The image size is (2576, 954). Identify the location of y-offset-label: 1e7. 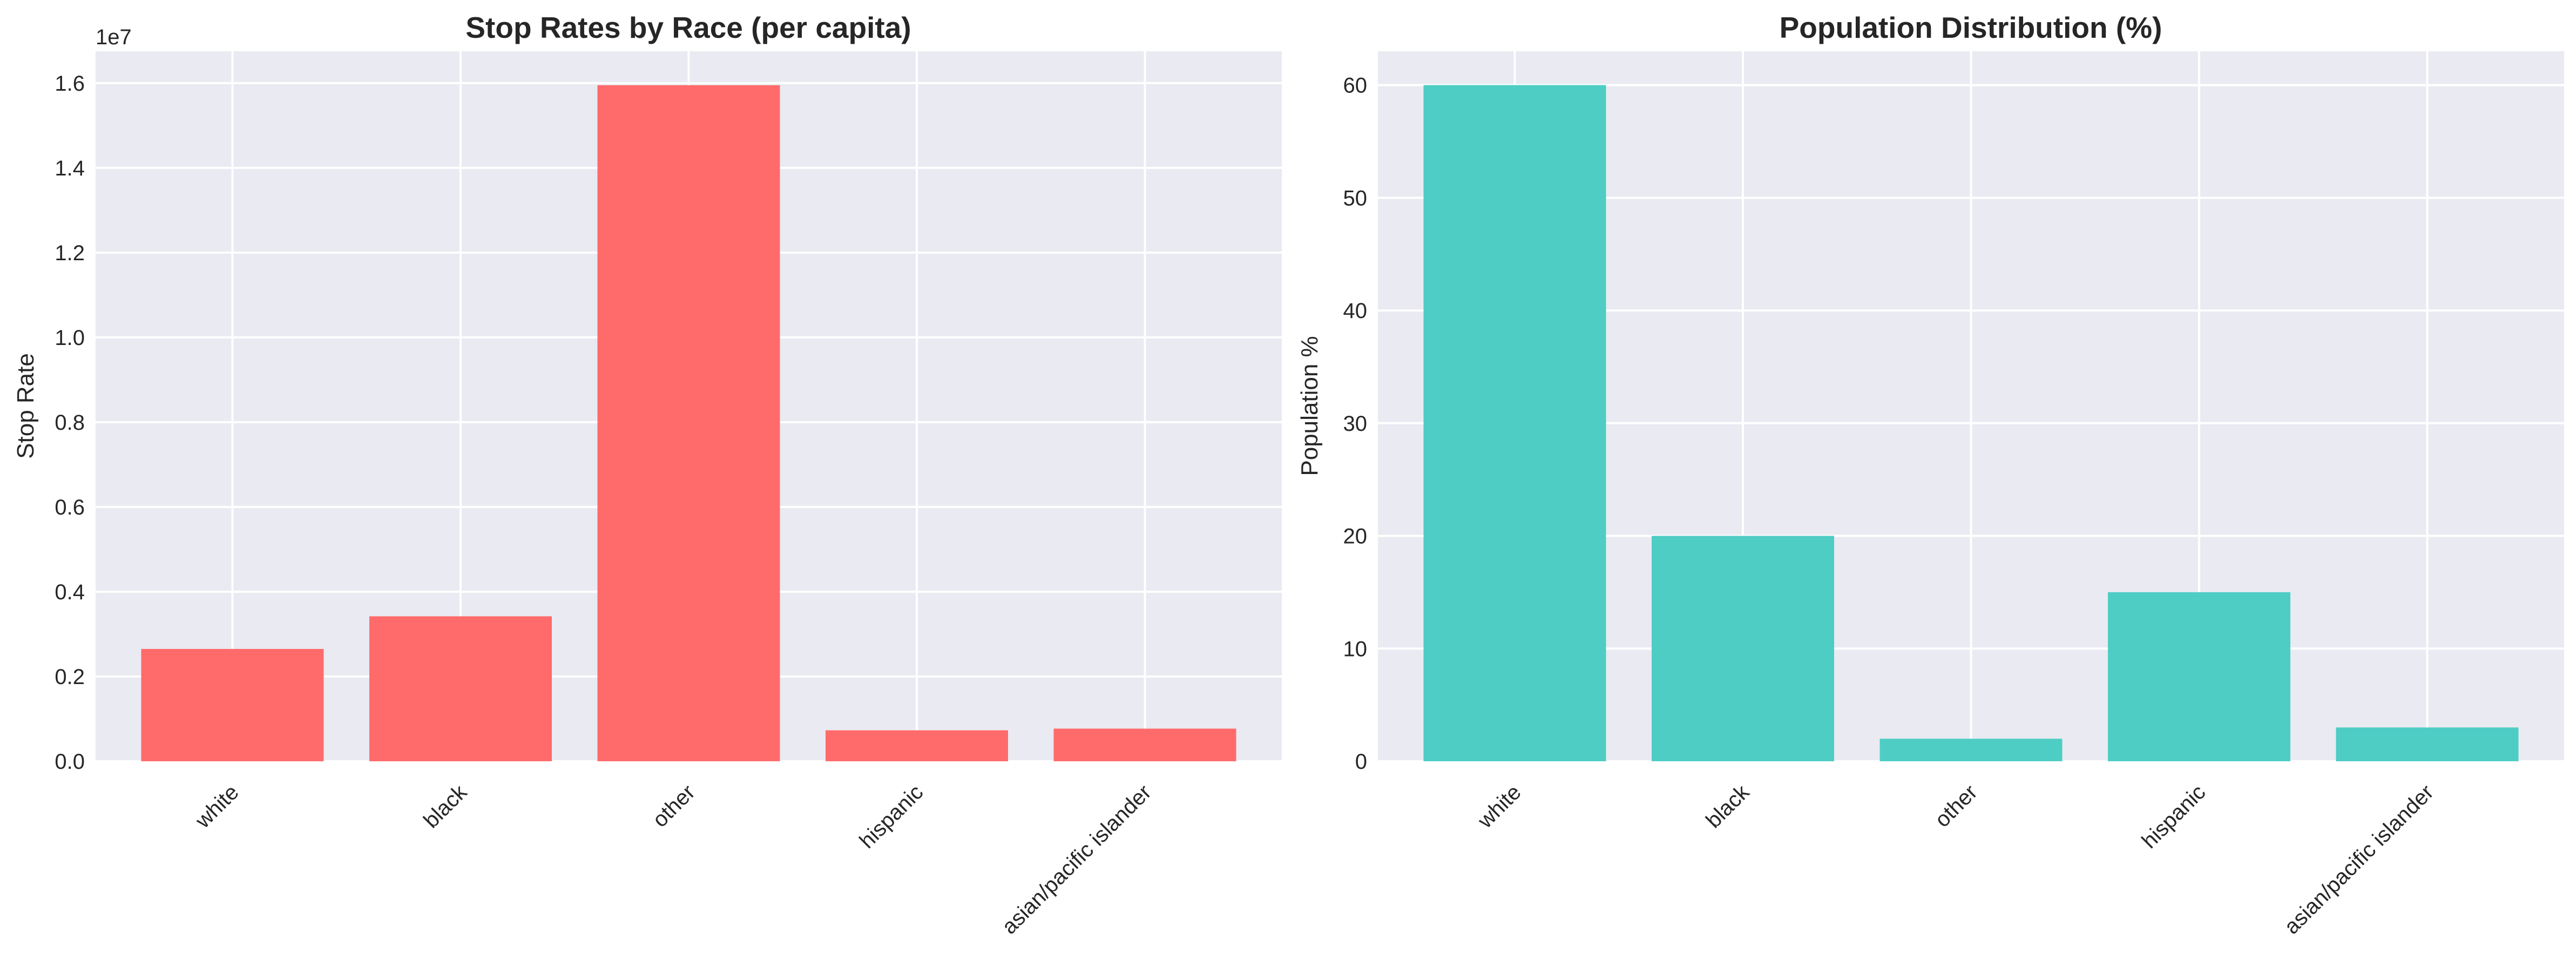
(114, 37).